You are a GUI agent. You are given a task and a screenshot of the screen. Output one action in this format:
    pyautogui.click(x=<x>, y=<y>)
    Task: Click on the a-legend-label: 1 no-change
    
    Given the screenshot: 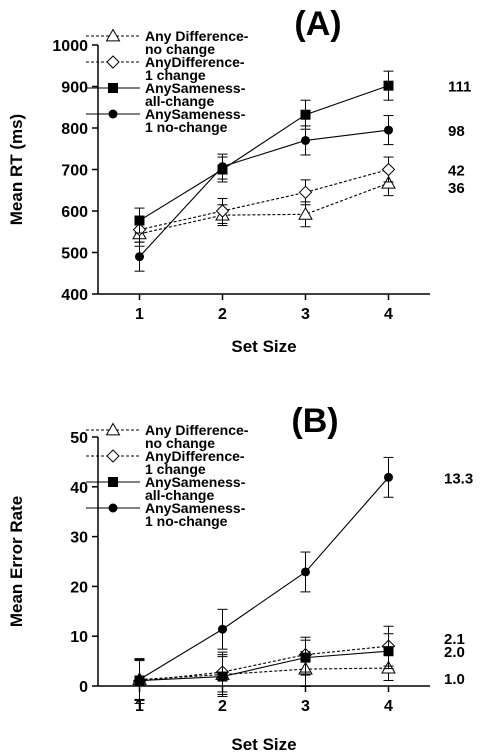 What is the action you would take?
    pyautogui.click(x=186, y=127)
    